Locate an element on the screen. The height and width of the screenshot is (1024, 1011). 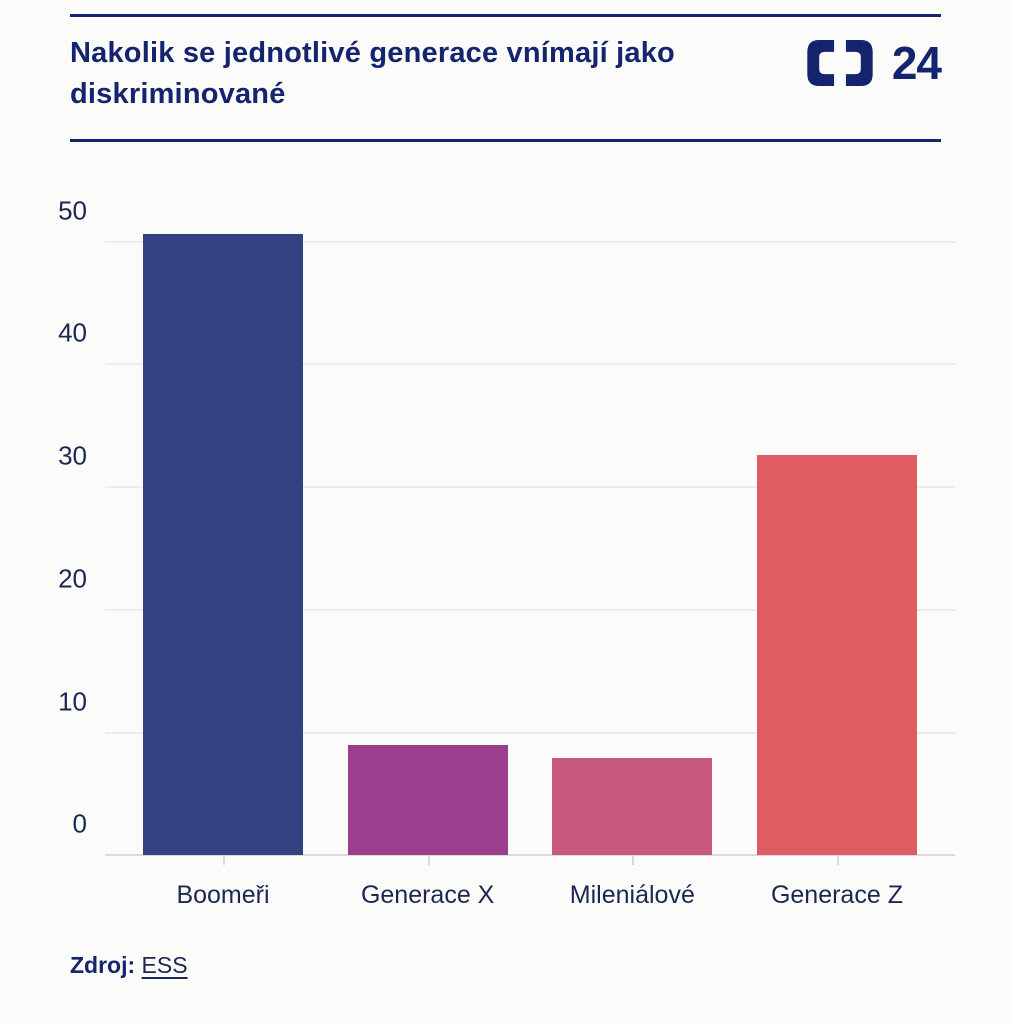
ct24-logo: 24 is located at coordinates (869, 63).